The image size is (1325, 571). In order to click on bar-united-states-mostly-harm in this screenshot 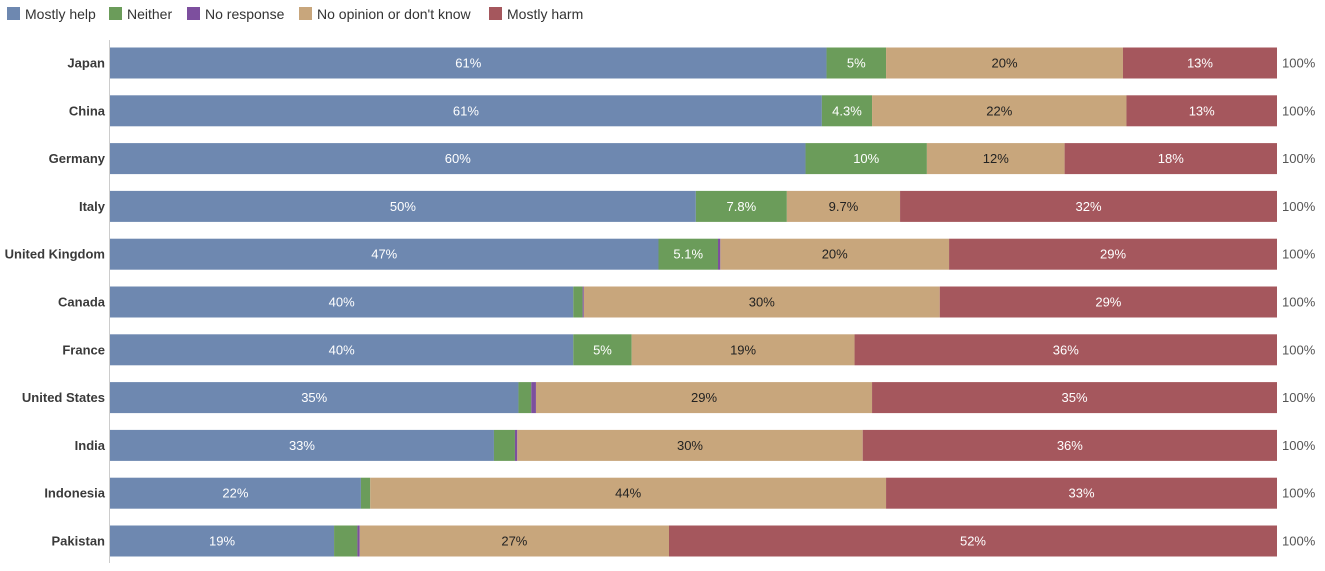, I will do `click(1074, 398)`.